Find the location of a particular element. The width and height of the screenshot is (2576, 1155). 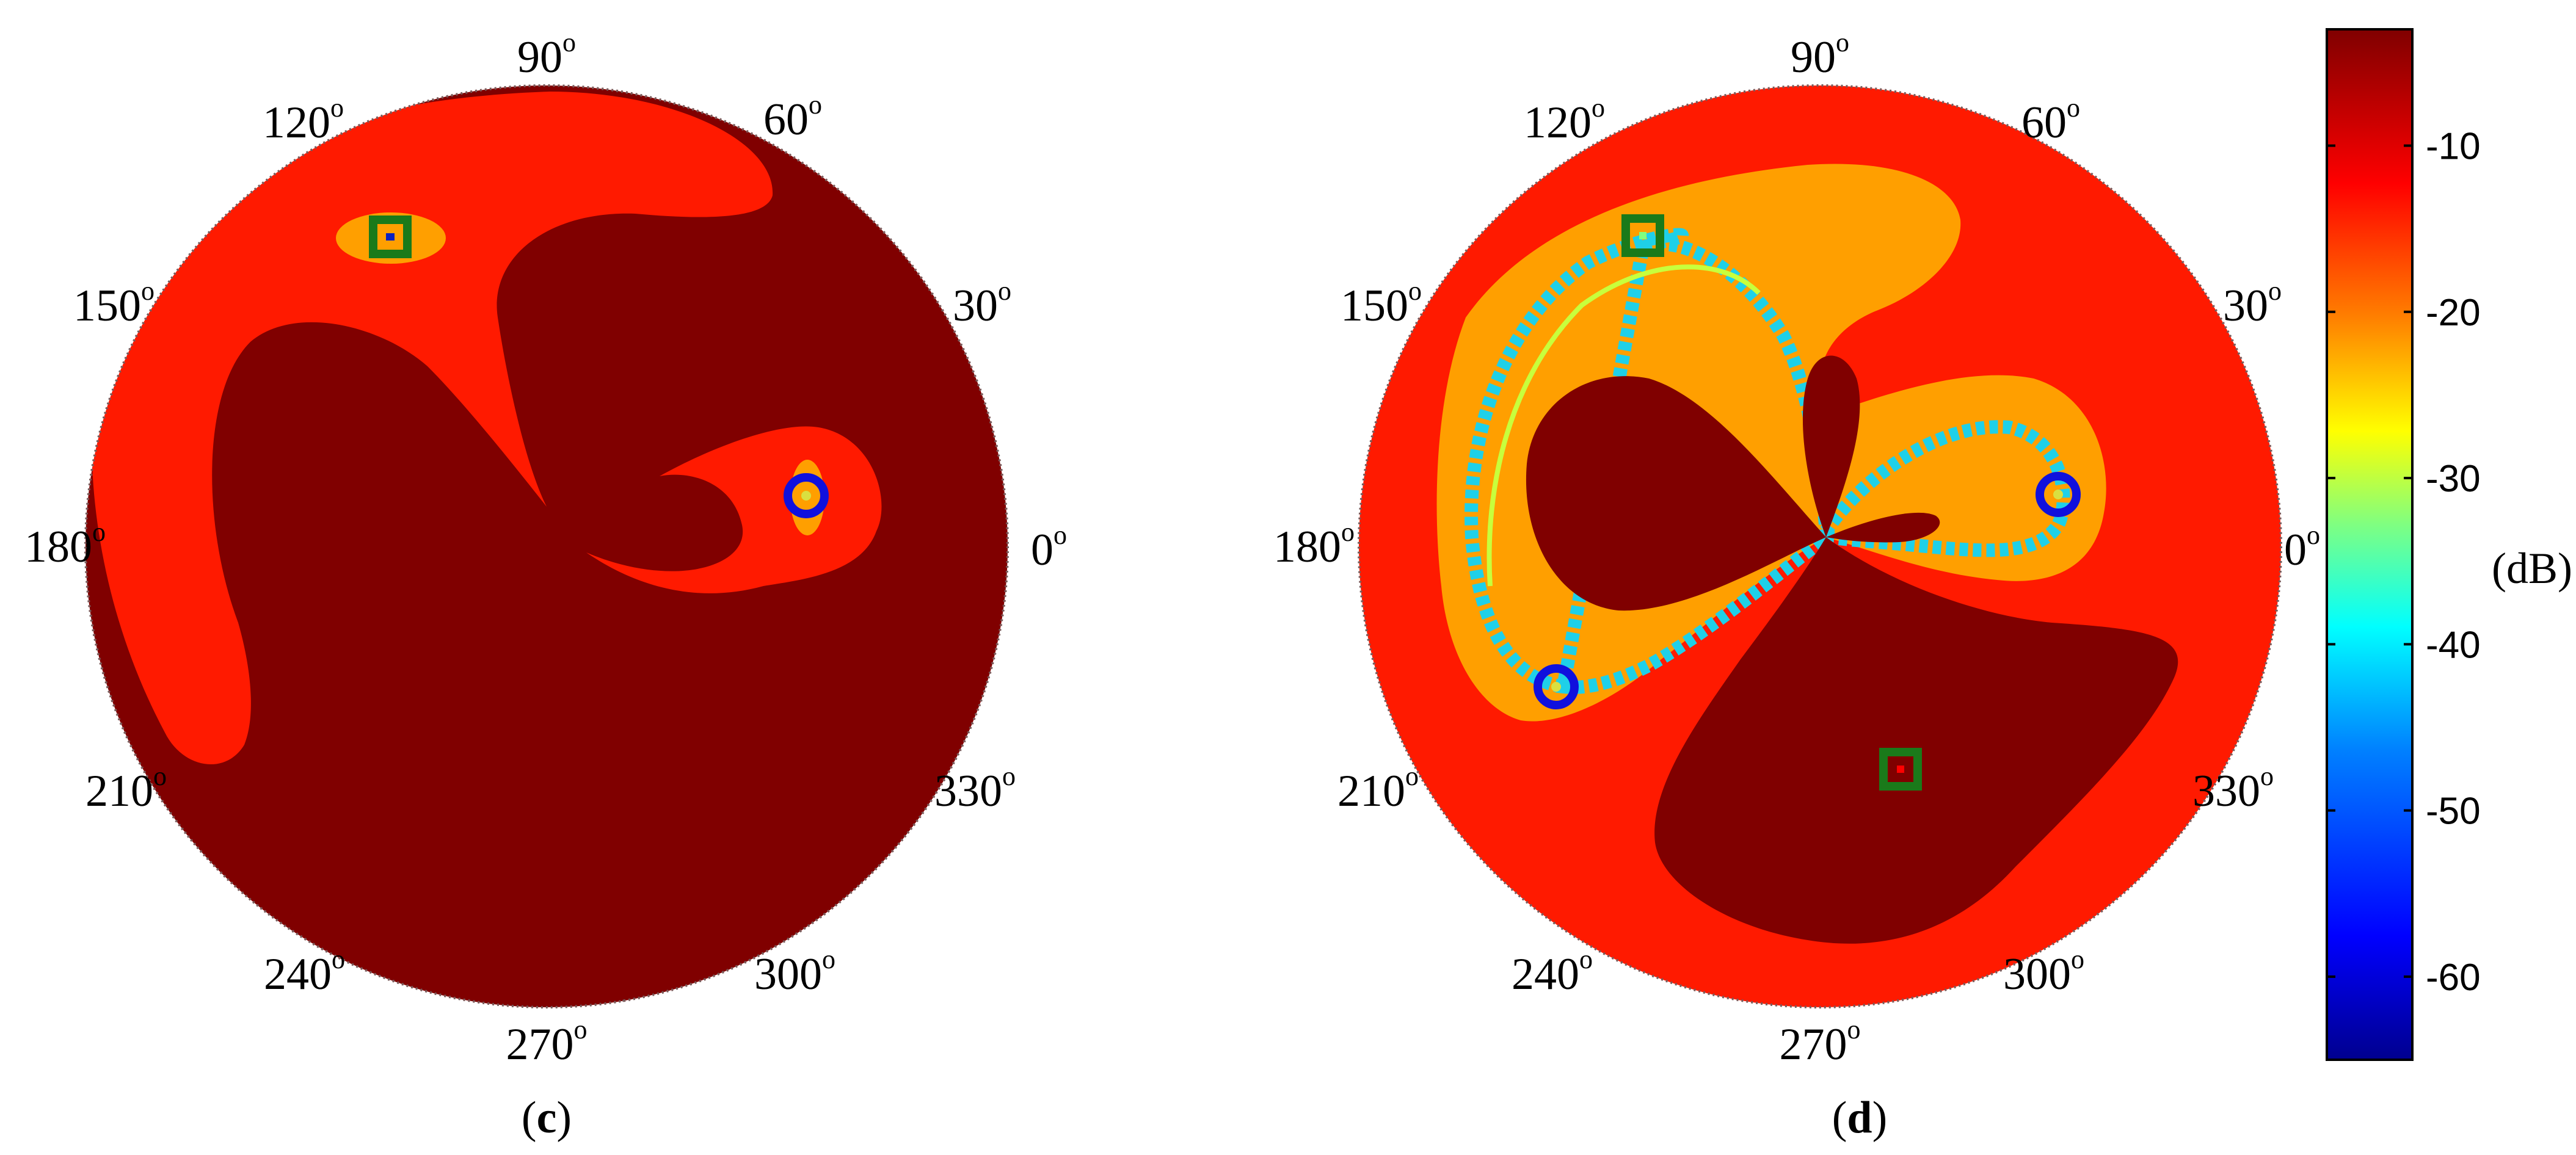

panel-c-angle-90: 90o is located at coordinates (546, 54).